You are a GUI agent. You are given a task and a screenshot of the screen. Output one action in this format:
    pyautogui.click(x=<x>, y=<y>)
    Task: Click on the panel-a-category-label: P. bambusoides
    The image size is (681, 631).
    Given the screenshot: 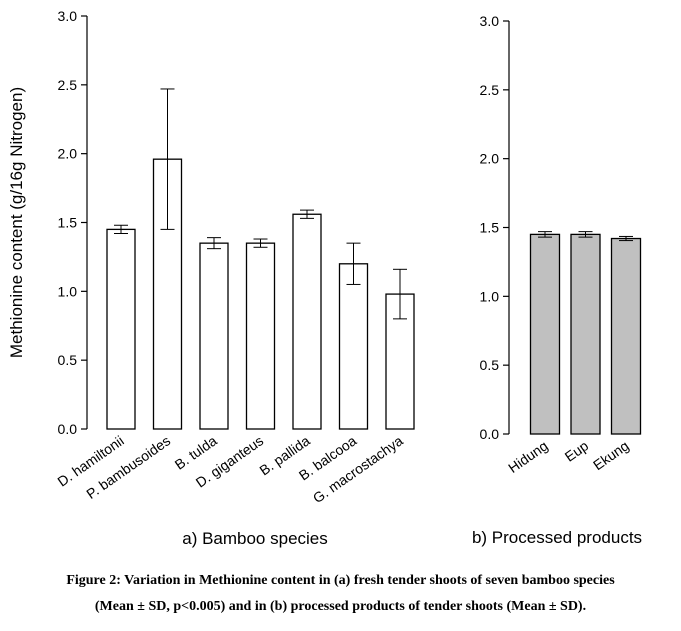 What is the action you would take?
    pyautogui.click(x=128, y=467)
    